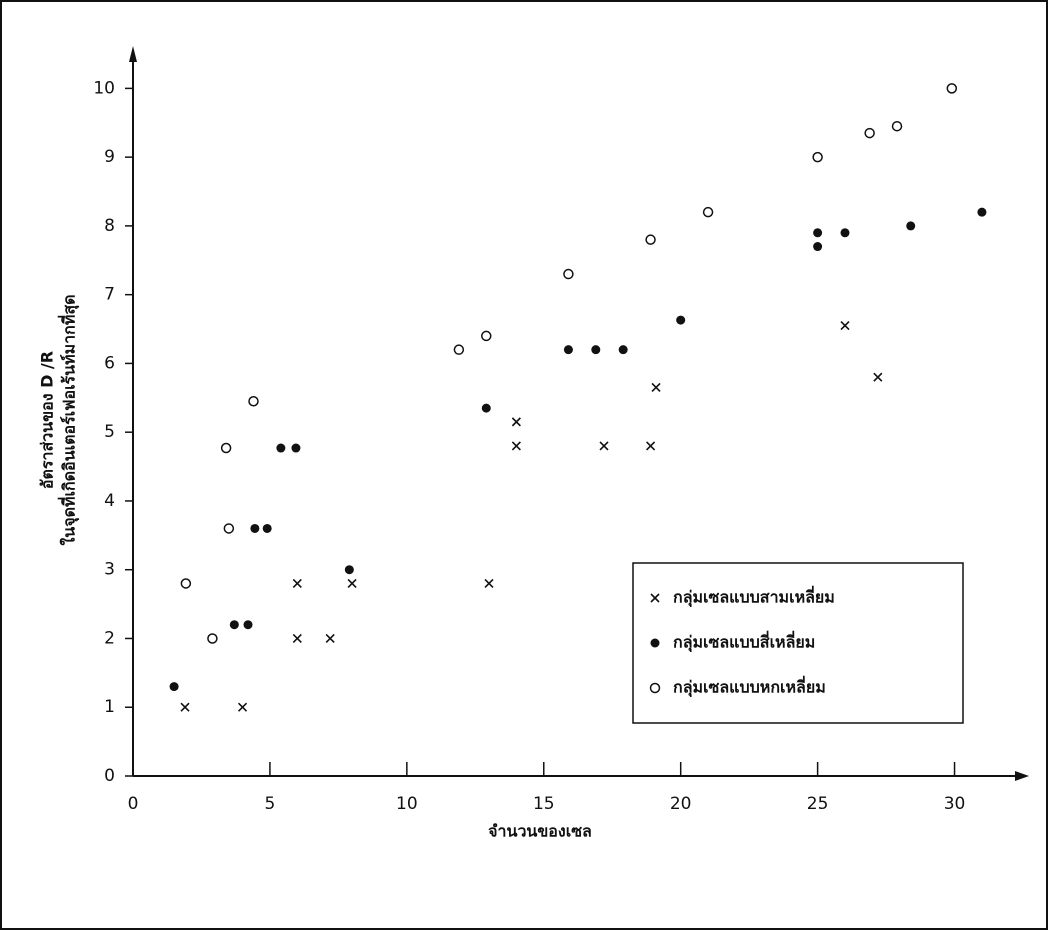  I want to click on y-tick-label: 8, so click(109, 226).